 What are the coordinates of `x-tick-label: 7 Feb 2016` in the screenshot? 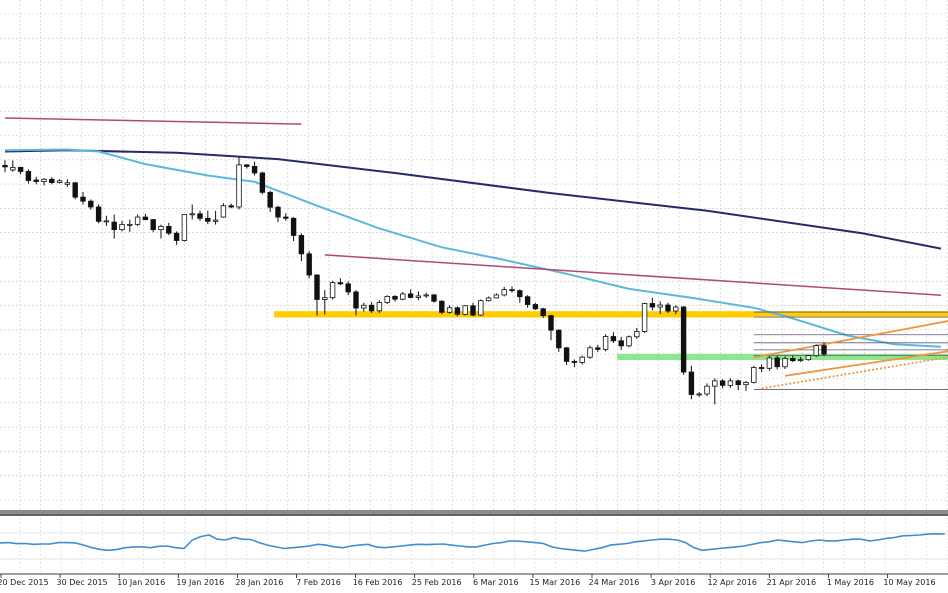 It's located at (318, 582).